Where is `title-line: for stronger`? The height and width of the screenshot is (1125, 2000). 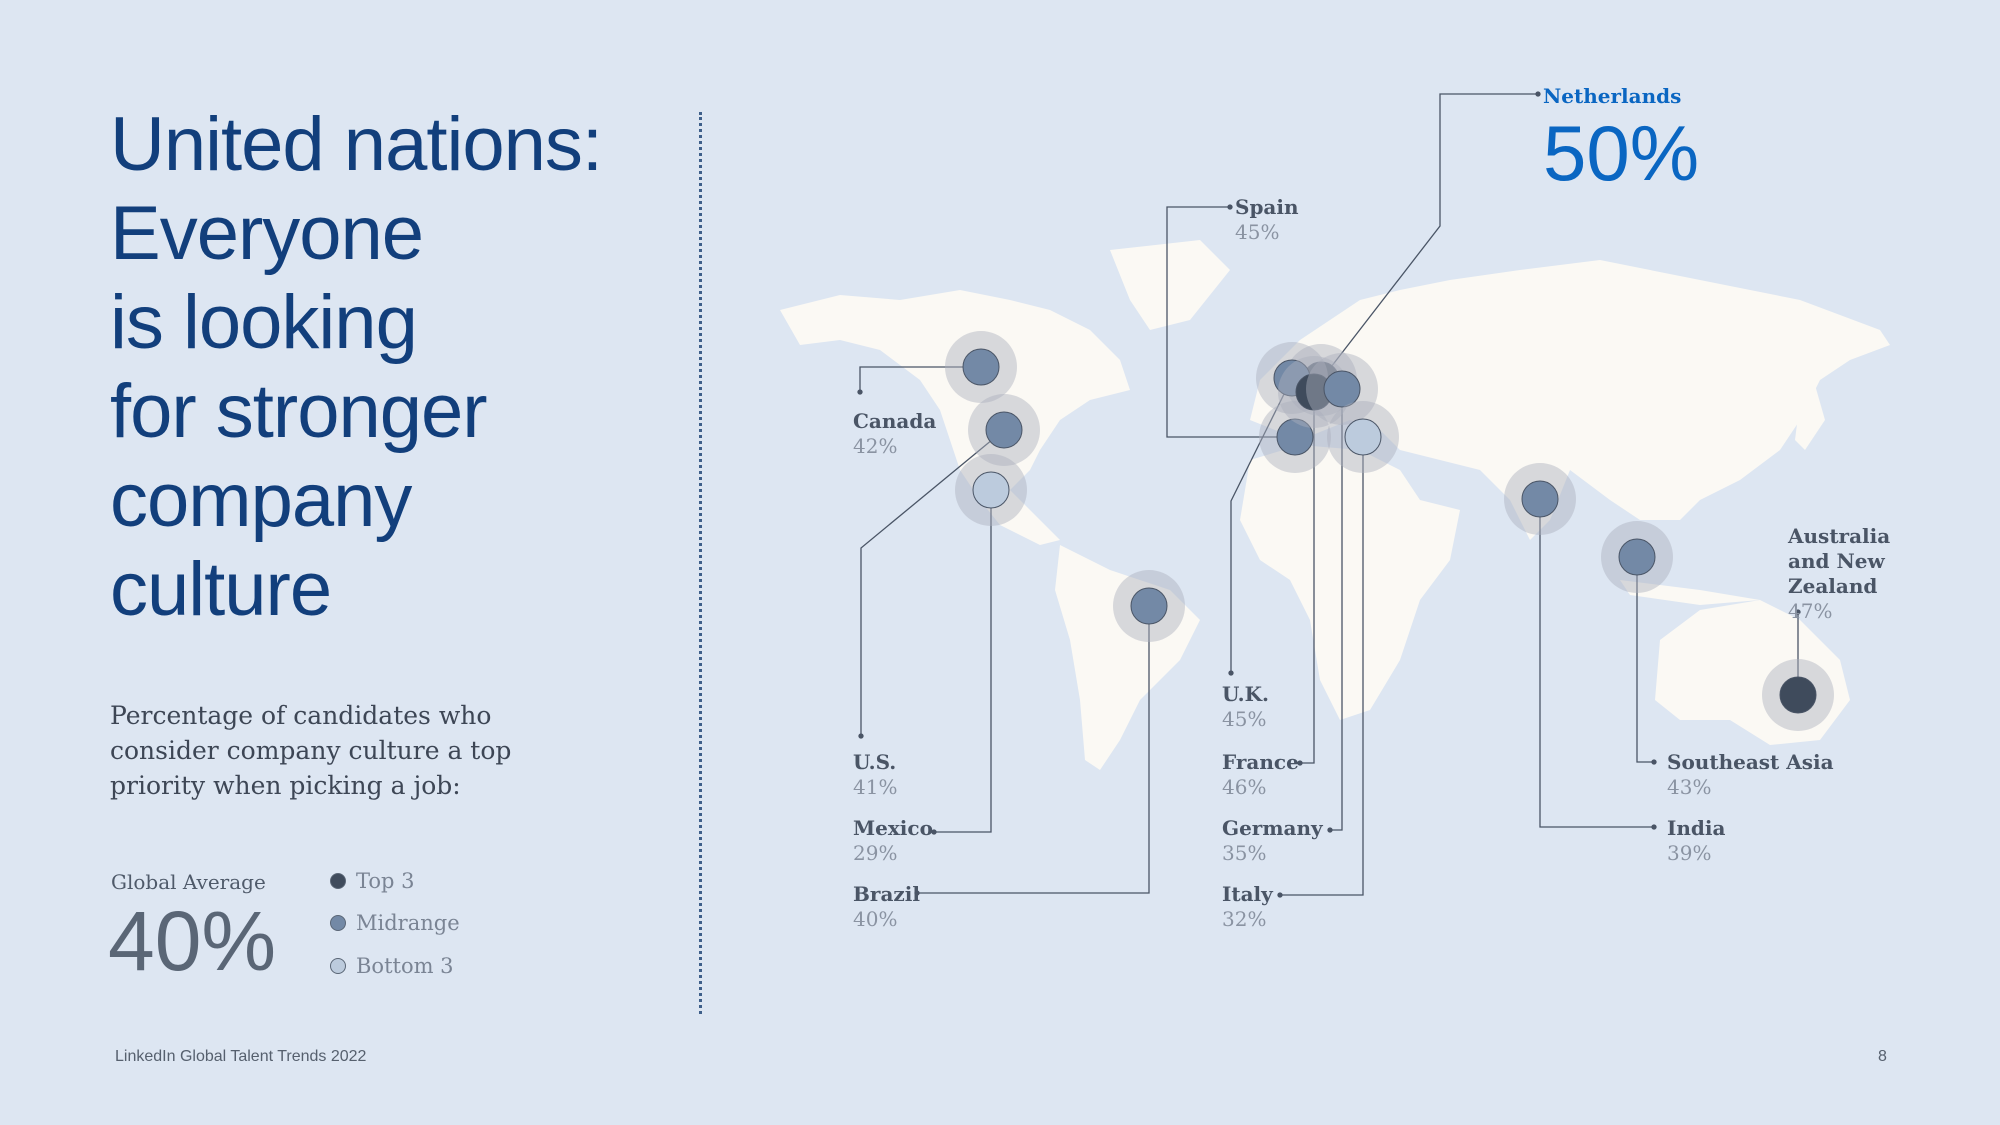
title-line: for stronger is located at coordinates (299, 411).